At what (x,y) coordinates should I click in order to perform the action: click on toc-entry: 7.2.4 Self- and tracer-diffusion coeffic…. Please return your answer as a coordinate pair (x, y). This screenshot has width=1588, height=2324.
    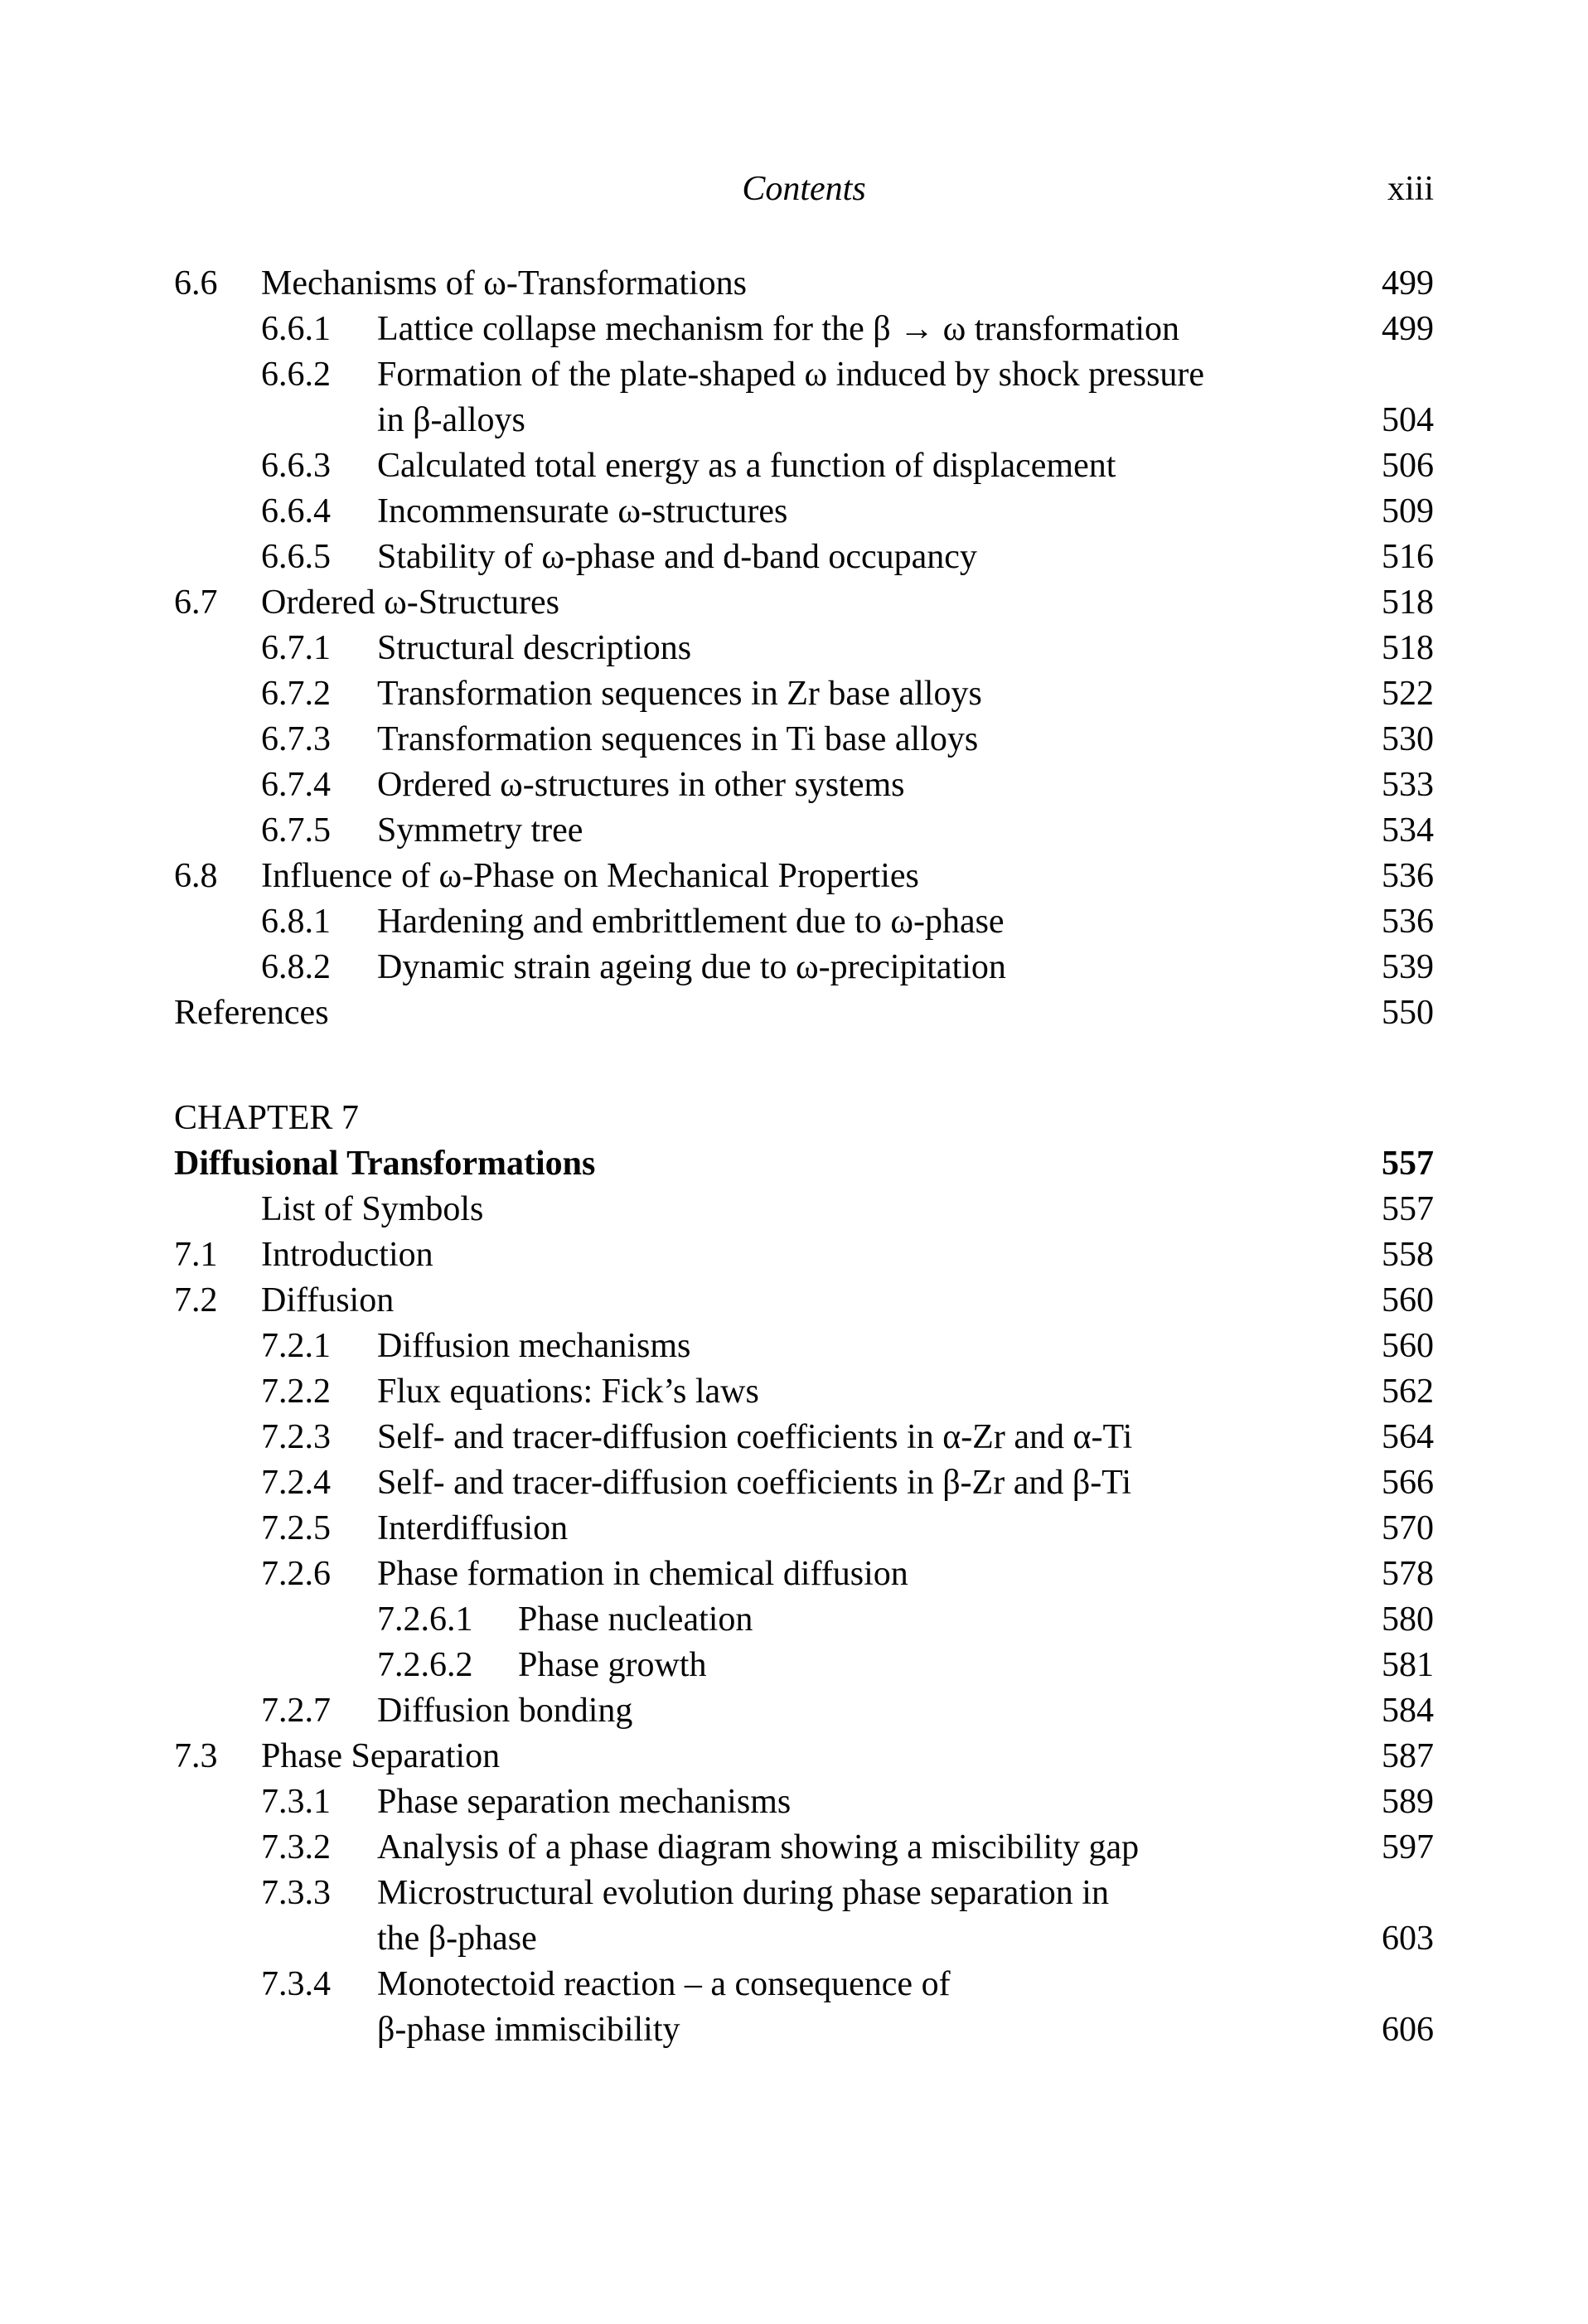
    Looking at the image, I should click on (804, 1483).